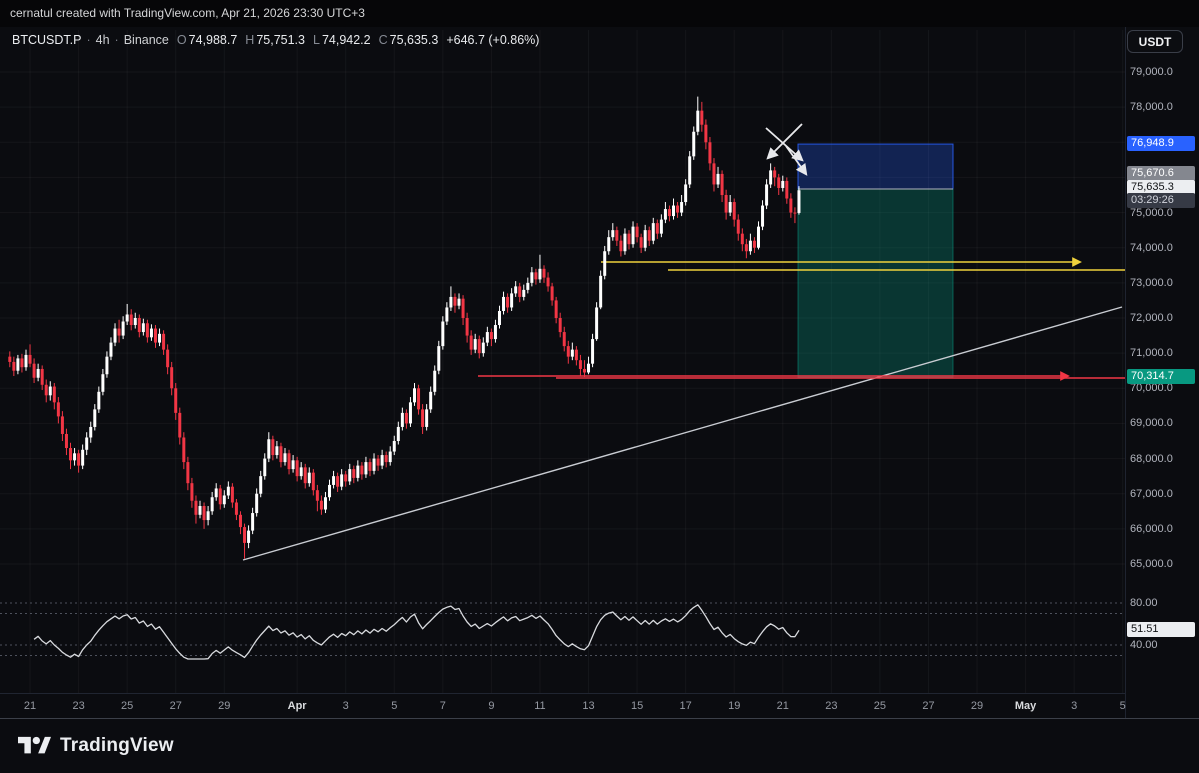 This screenshot has width=1199, height=773. What do you see at coordinates (34, 746) in the screenshot?
I see `tradingview-logo-icon` at bounding box center [34, 746].